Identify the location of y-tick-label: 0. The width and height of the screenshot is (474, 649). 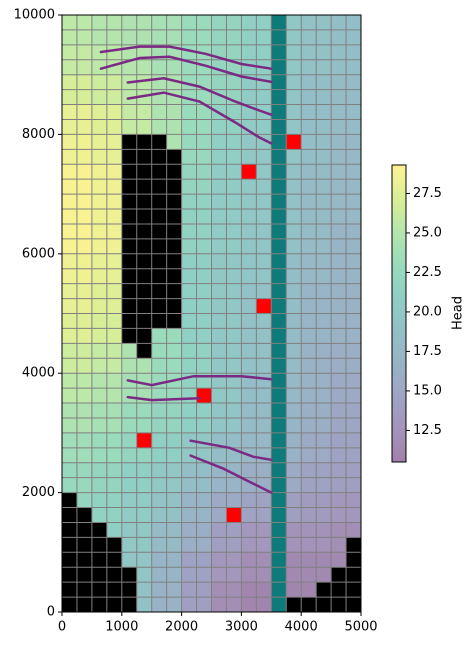
(51, 612).